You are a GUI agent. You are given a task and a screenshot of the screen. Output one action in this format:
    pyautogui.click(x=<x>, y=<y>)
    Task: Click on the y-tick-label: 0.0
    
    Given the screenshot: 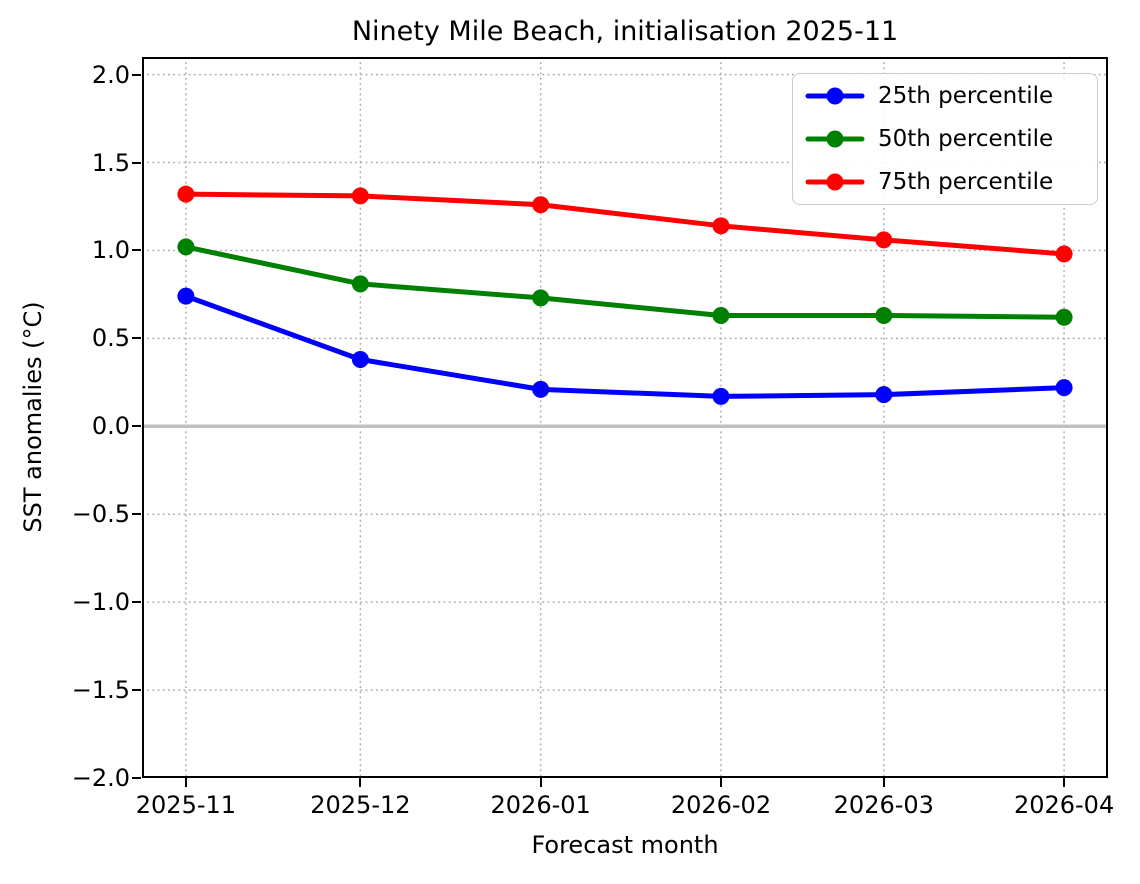 What is the action you would take?
    pyautogui.click(x=110, y=426)
    